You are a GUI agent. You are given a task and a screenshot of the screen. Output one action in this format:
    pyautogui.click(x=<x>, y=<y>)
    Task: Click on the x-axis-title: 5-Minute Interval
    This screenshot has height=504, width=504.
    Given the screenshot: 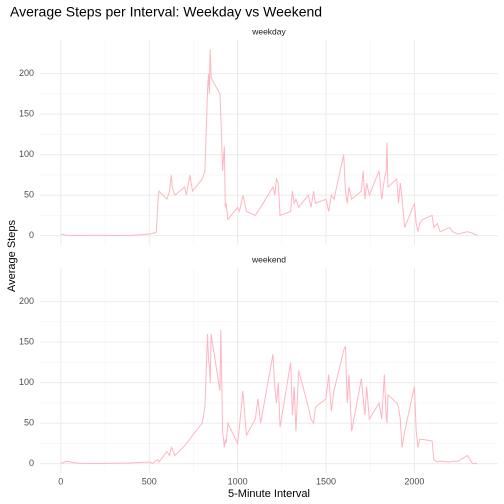 What is the action you would take?
    pyautogui.click(x=269, y=494)
    